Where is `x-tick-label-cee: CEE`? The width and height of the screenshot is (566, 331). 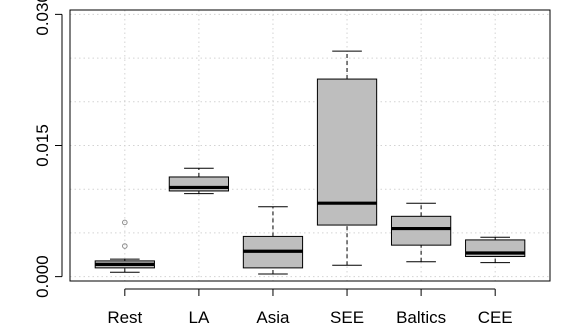 x-tick-label-cee: CEE is located at coordinates (495, 317).